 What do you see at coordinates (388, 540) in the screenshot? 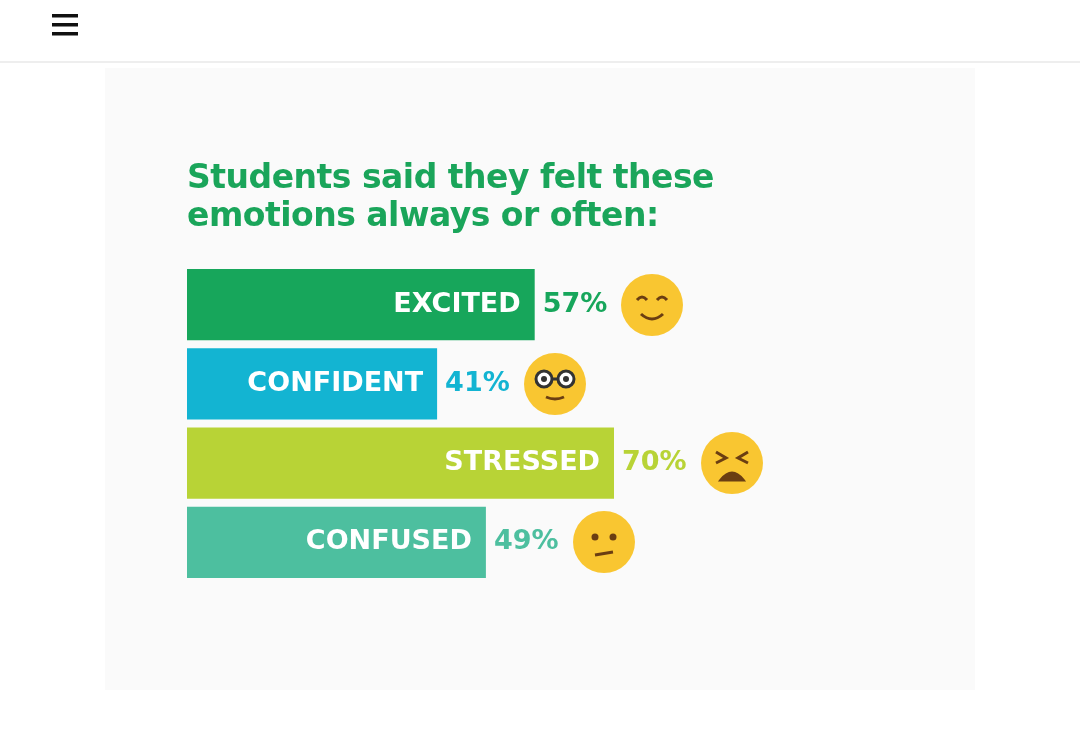
I see `y-tick-label: CONFUSED` at bounding box center [388, 540].